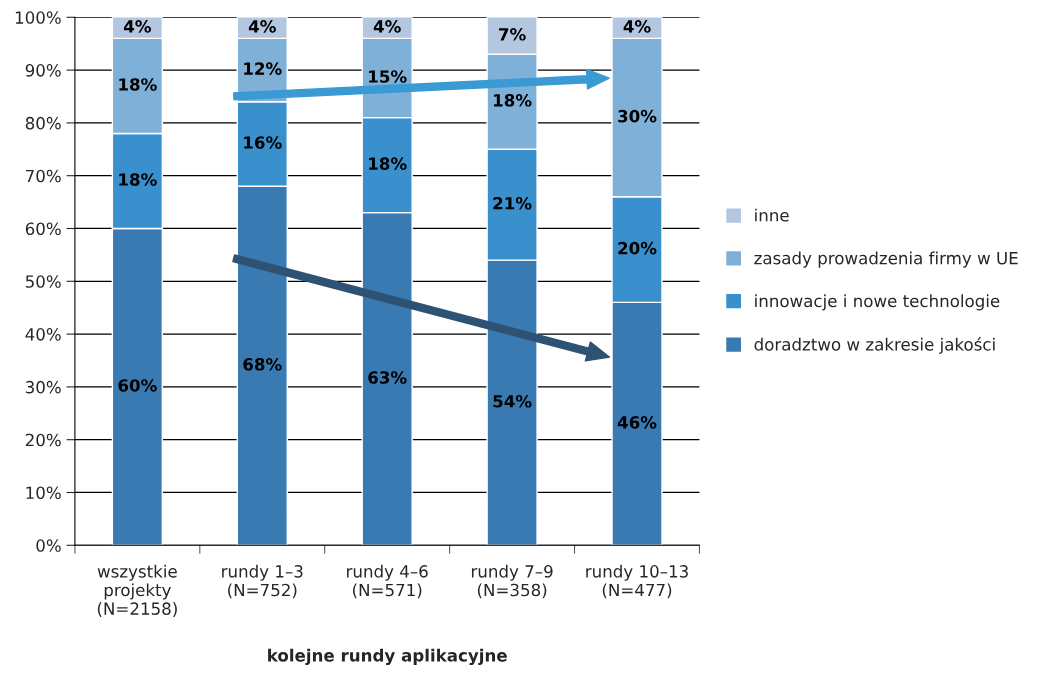  Describe the element at coordinates (43, 440) in the screenshot. I see `y-tick-label: 20%` at that location.